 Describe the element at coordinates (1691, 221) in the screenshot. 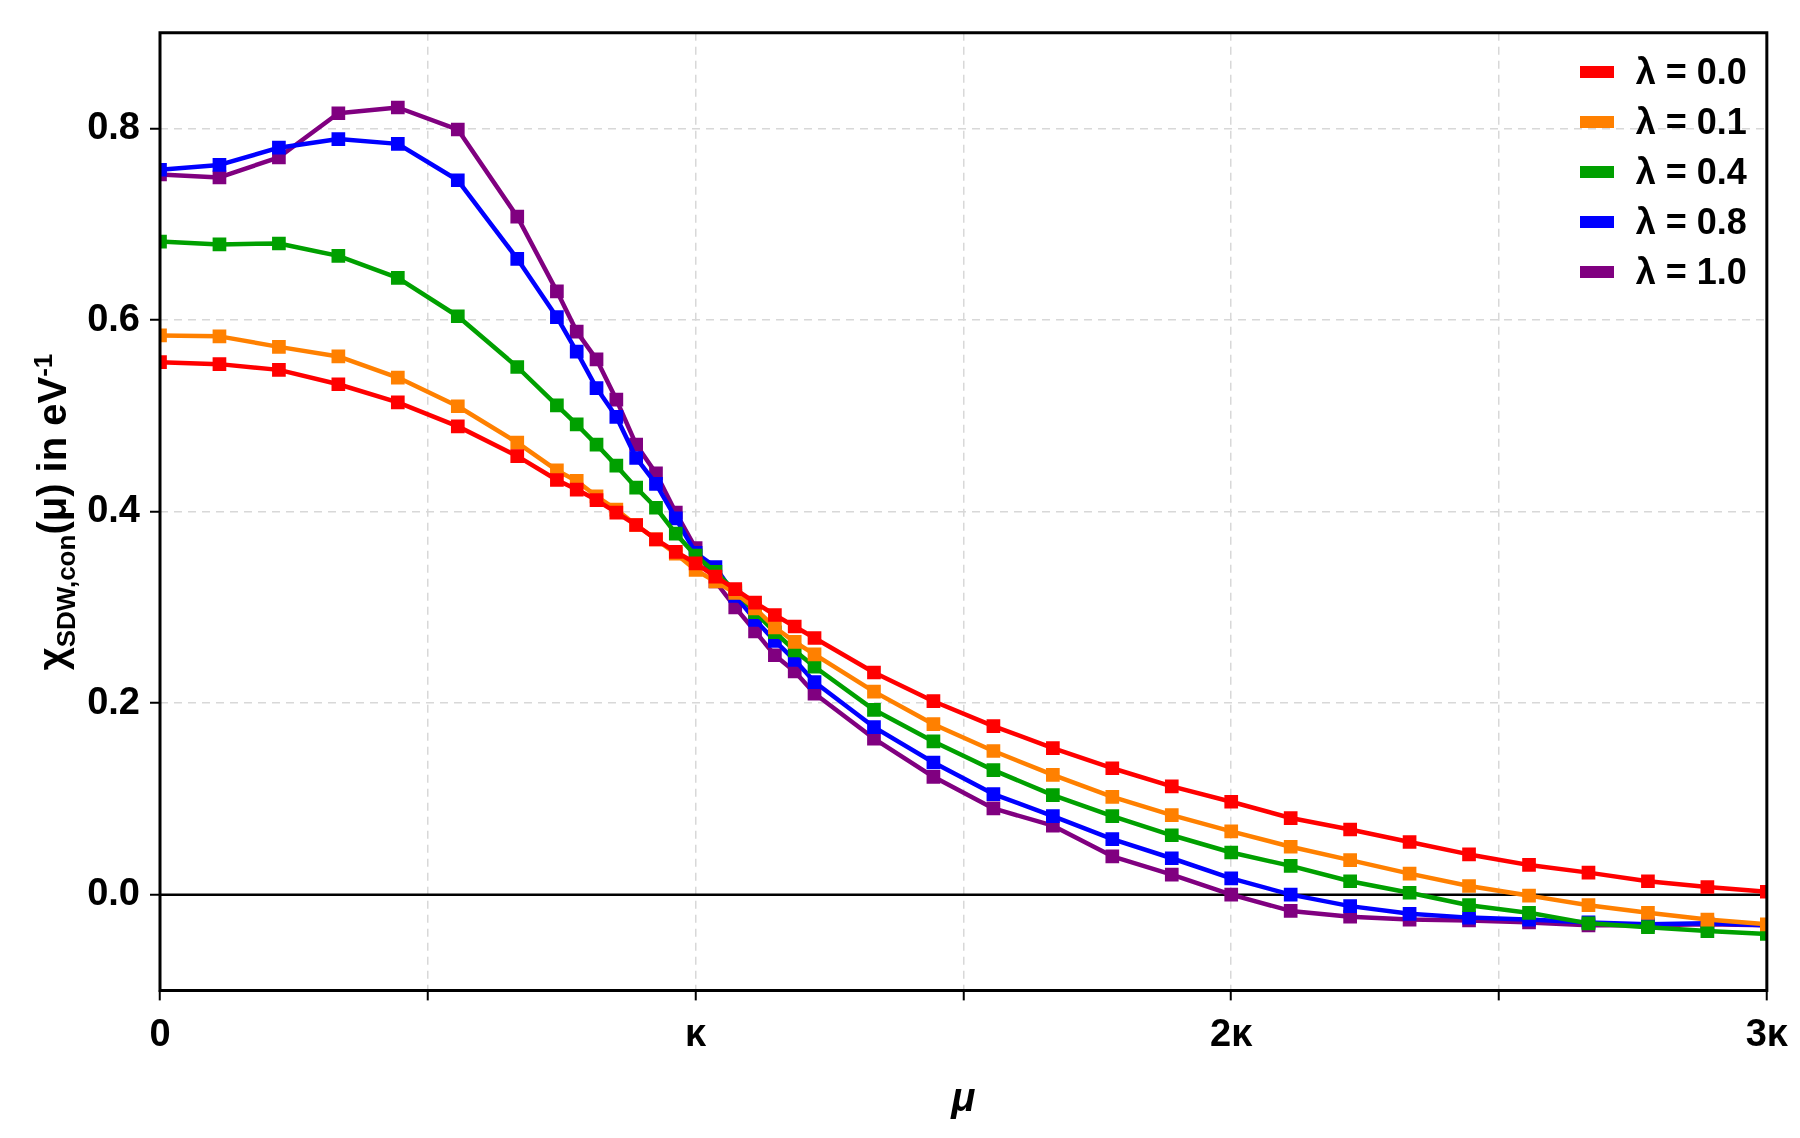

I see `legend-label: λ = 0.8` at that location.